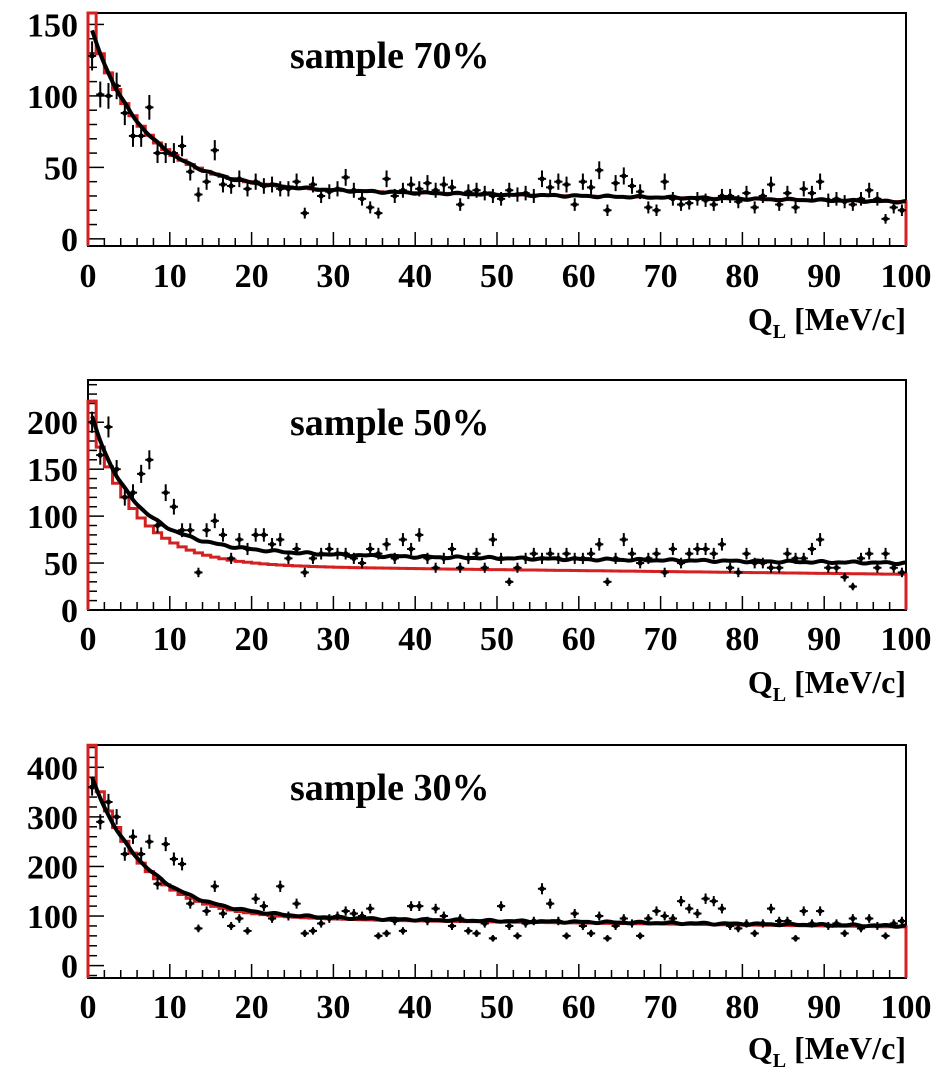  Describe the element at coordinates (579, 1007) in the screenshot. I see `x-tick-label: 60` at that location.